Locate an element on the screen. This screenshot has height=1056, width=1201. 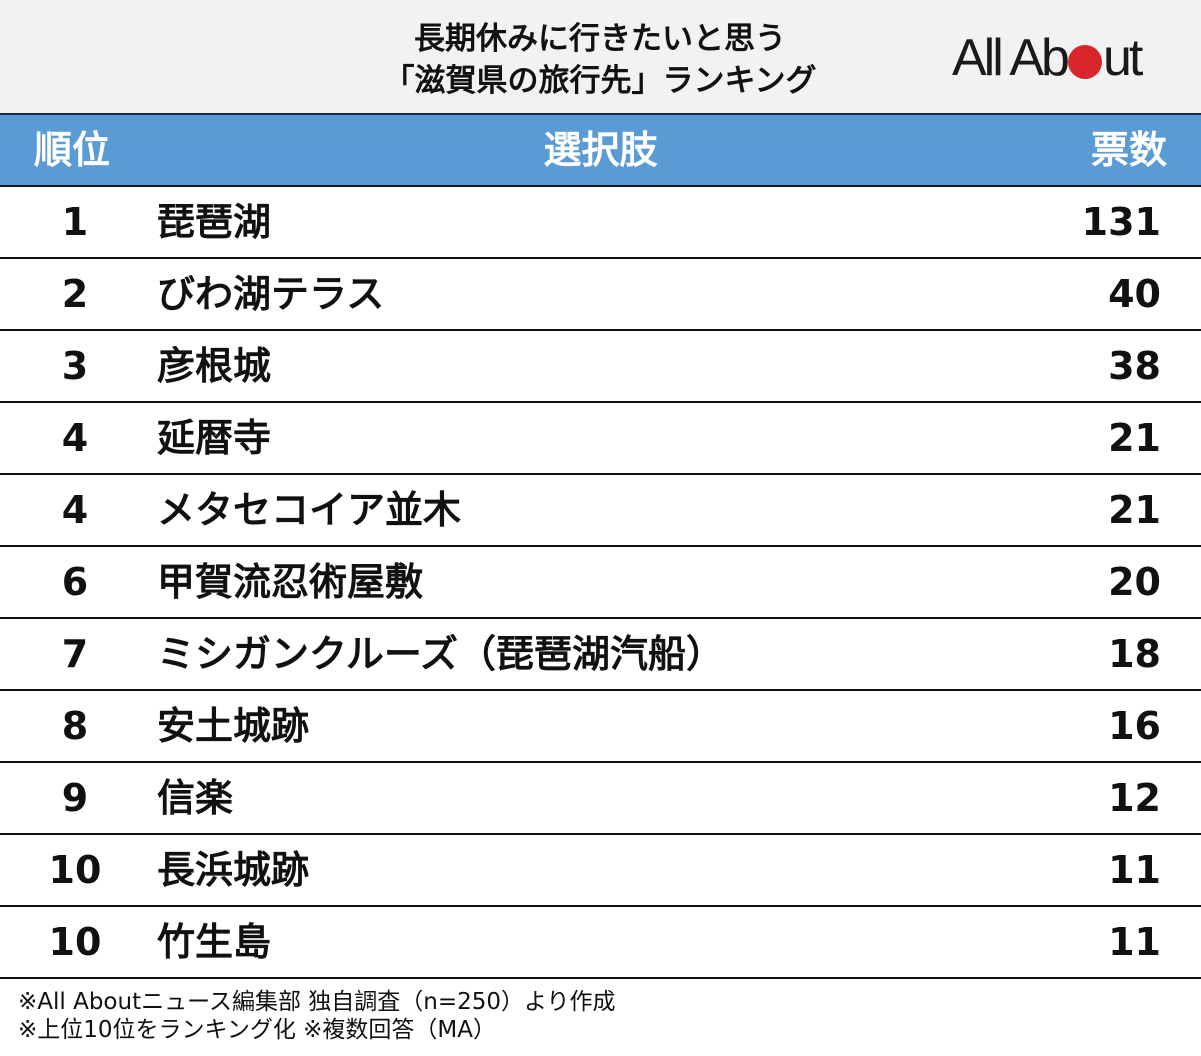
choice-cell: 長浜城跡 is located at coordinates (233, 870).